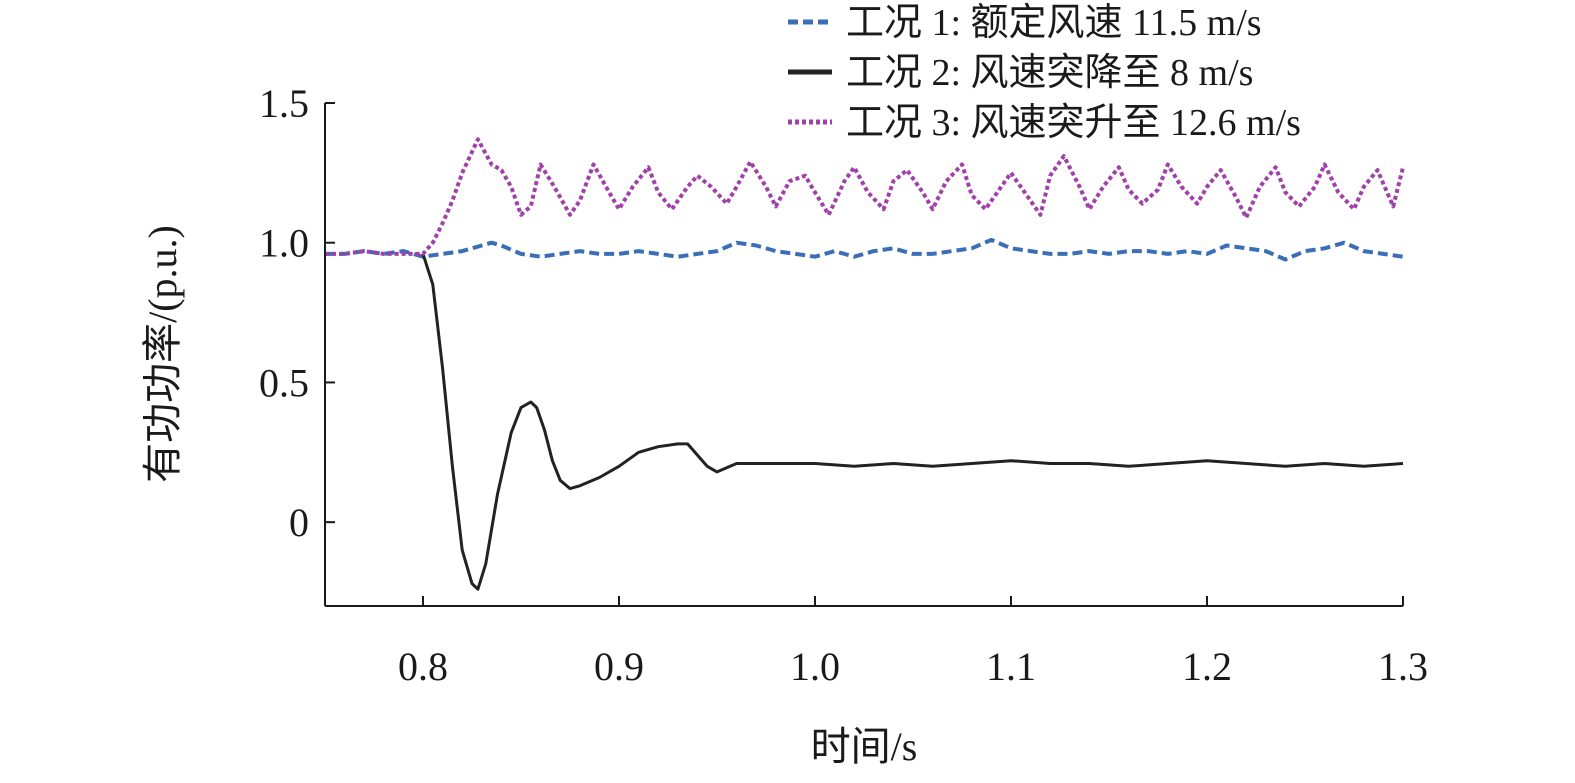  Describe the element at coordinates (423, 666) in the screenshot. I see `x-tick-label: 0.8` at that location.